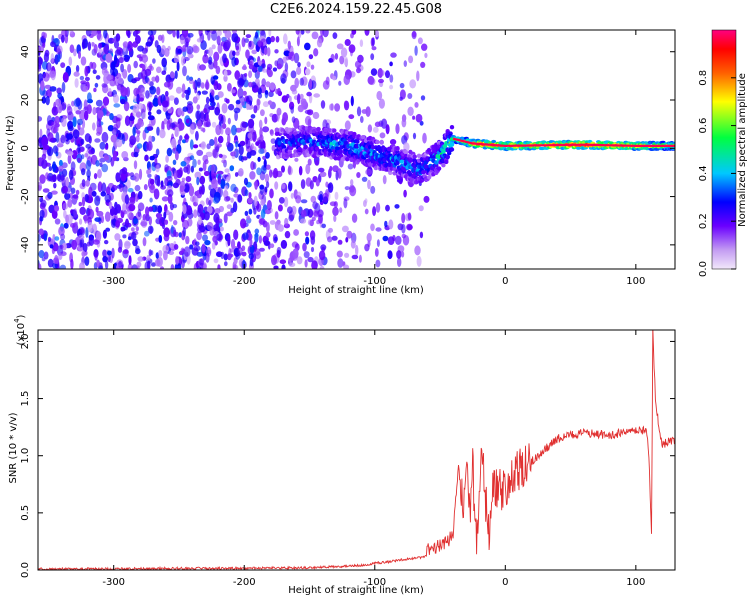  Describe the element at coordinates (703, 78) in the screenshot. I see `colorbar-tick-label: 0.8` at that location.